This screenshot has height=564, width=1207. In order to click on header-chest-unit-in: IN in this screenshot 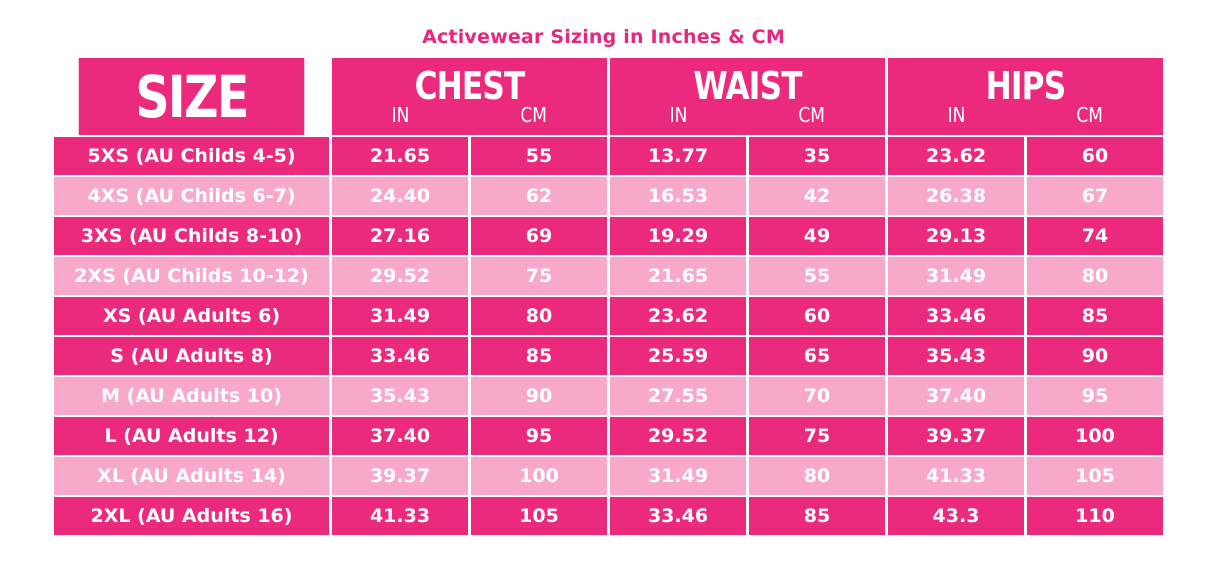, I will do `click(400, 115)`.